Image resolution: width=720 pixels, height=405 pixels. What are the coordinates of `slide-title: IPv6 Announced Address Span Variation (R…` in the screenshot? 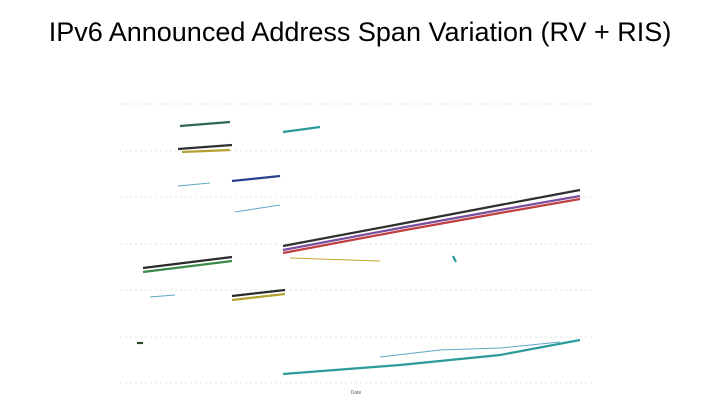 It's located at (360, 32).